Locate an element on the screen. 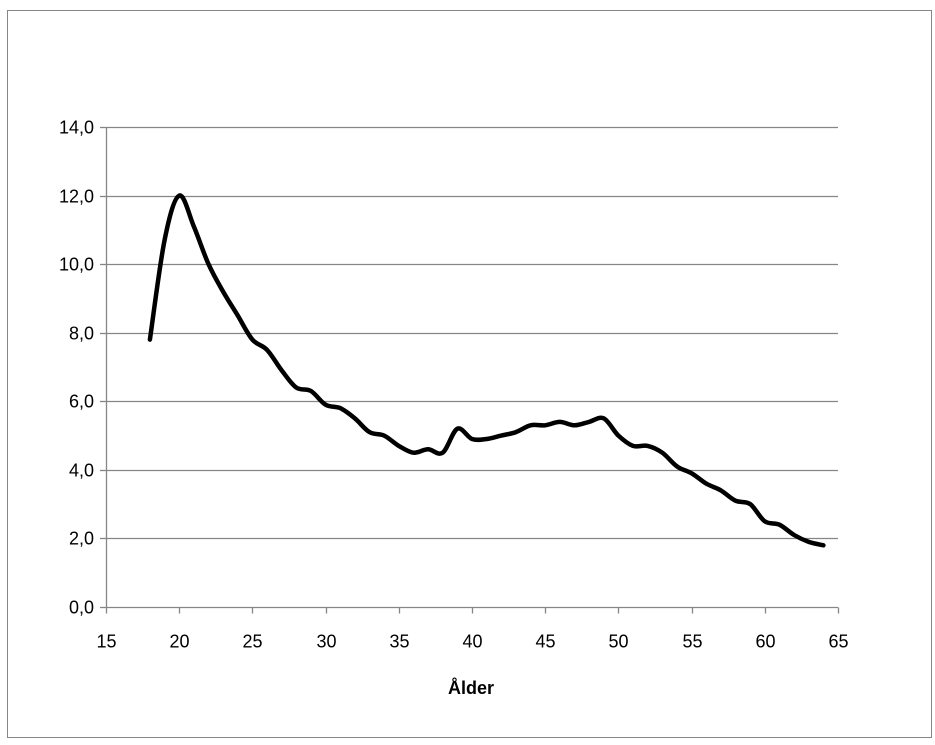  x-tick-label: 55 is located at coordinates (692, 642).